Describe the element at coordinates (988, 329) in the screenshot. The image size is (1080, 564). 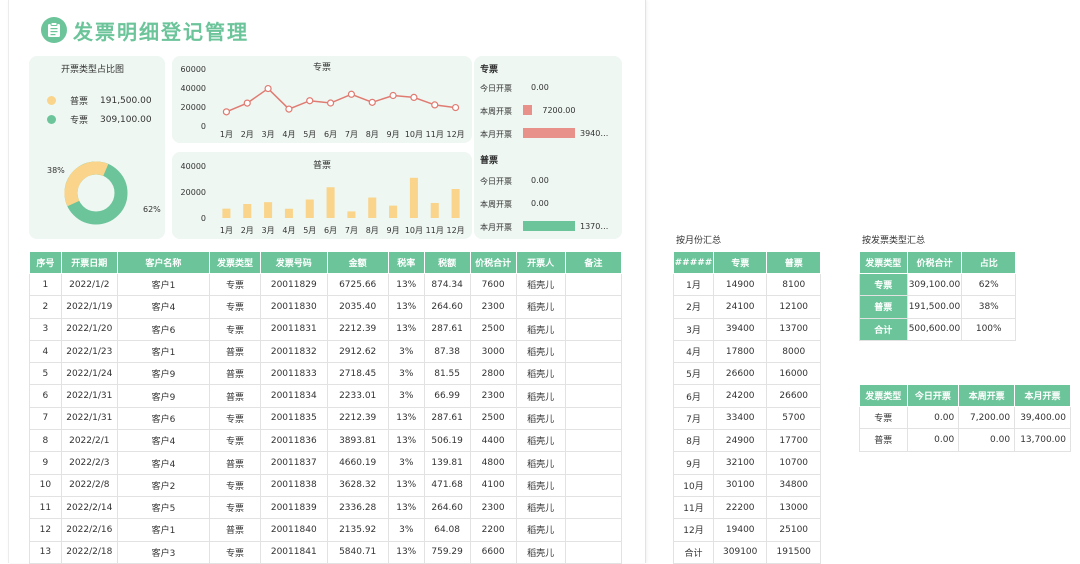
I see `table-cell: 100%` at that location.